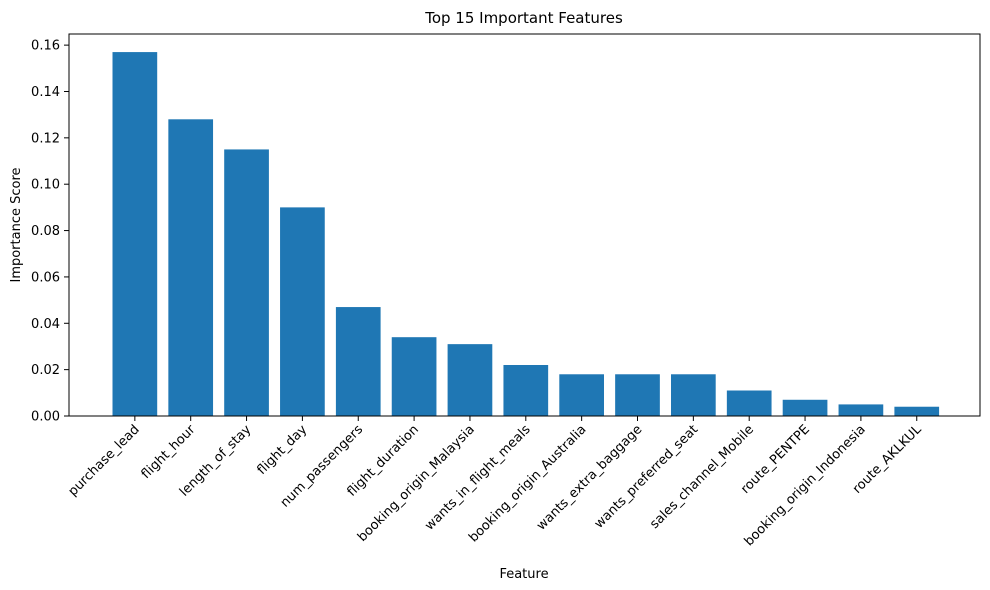 The image size is (990, 590). What do you see at coordinates (917, 411) in the screenshot?
I see `bar-route_AKLKUL` at bounding box center [917, 411].